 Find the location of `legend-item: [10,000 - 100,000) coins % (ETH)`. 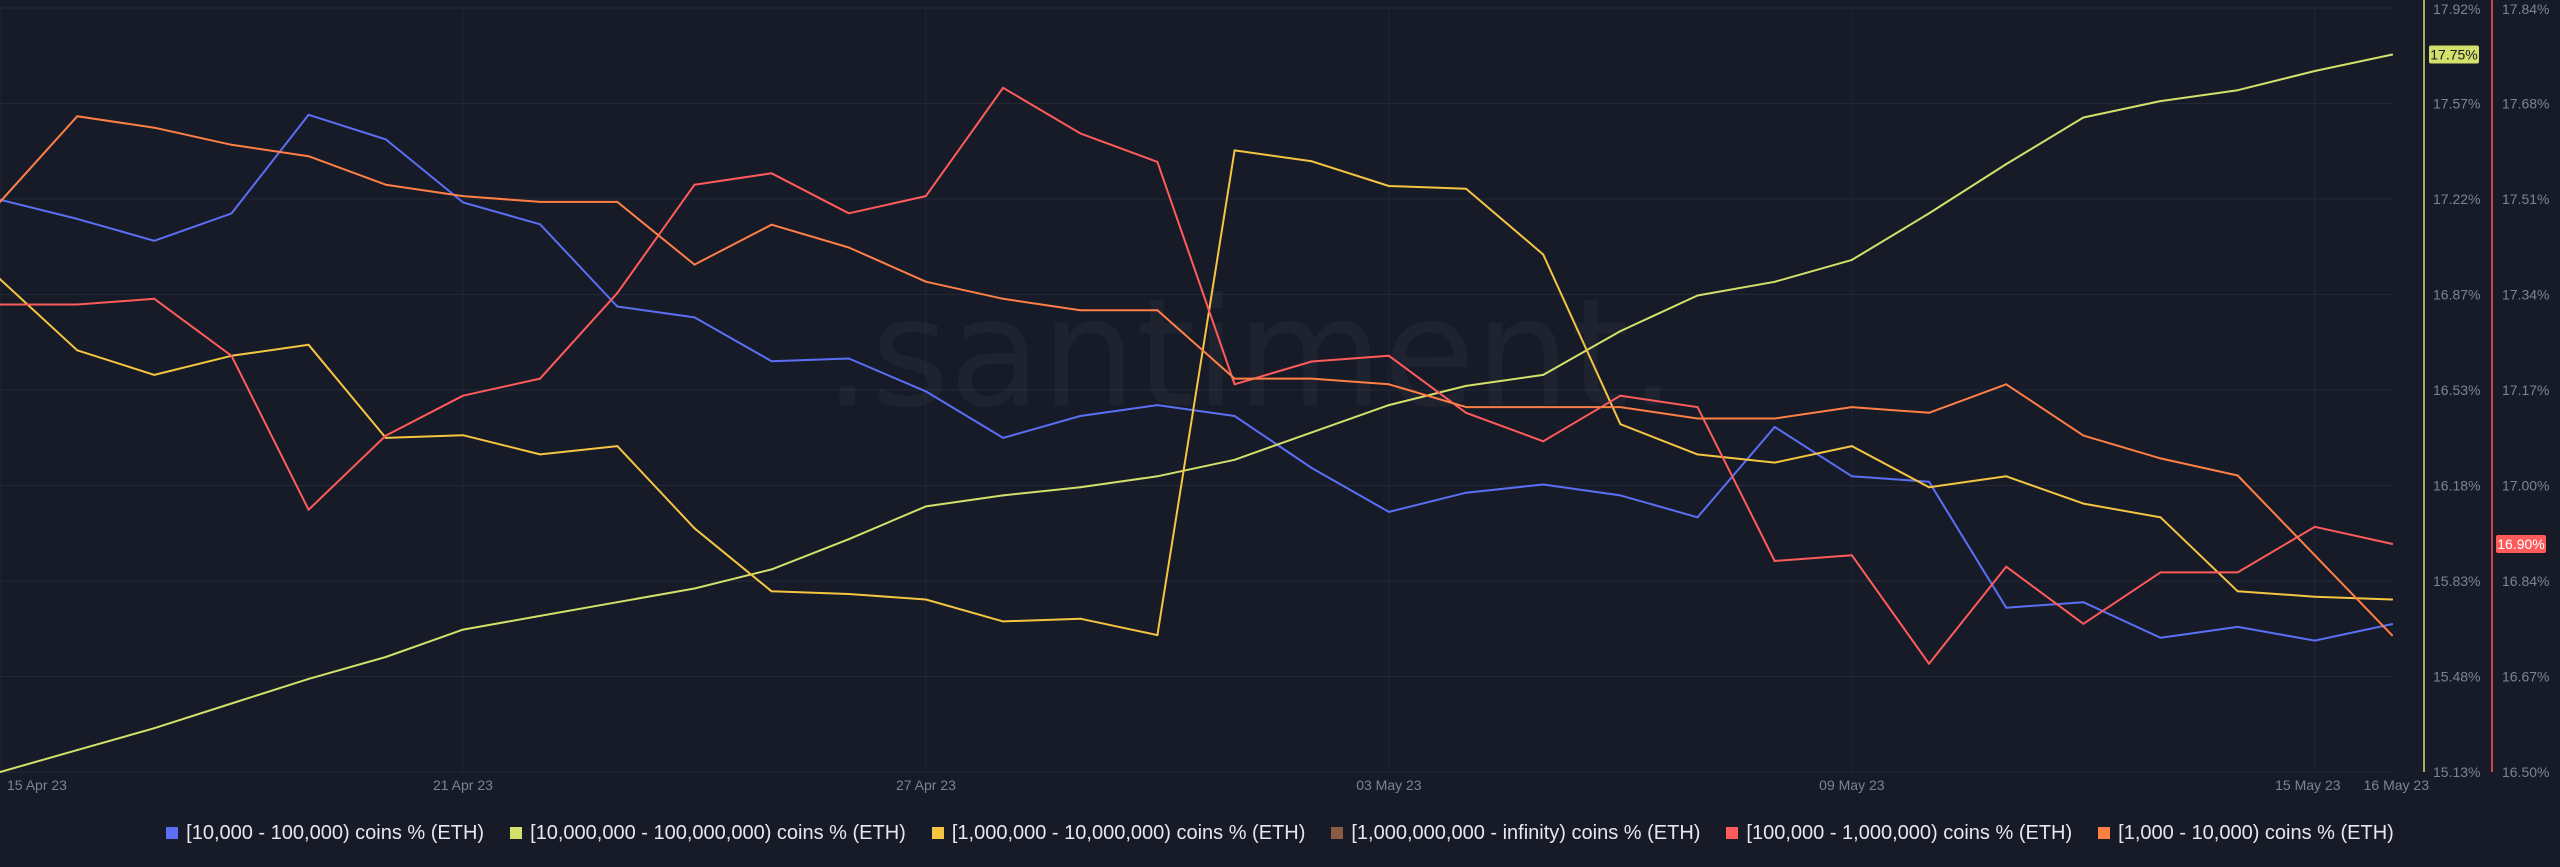

legend-item: [10,000 - 100,000) coins % (ETH) is located at coordinates (325, 833).